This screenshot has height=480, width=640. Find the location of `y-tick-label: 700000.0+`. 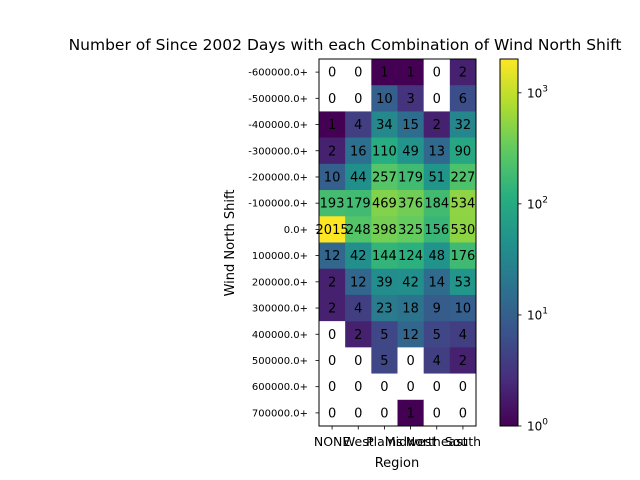

y-tick-label: 700000.0+ is located at coordinates (280, 413).